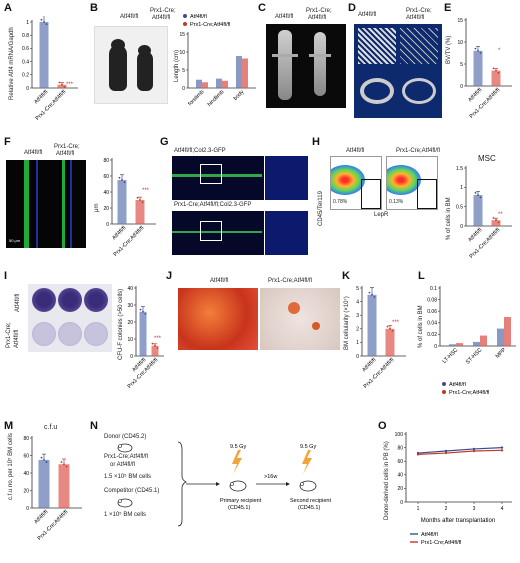 The height and width of the screenshot is (563, 520). I want to click on panel-e-point, so click(493, 68).